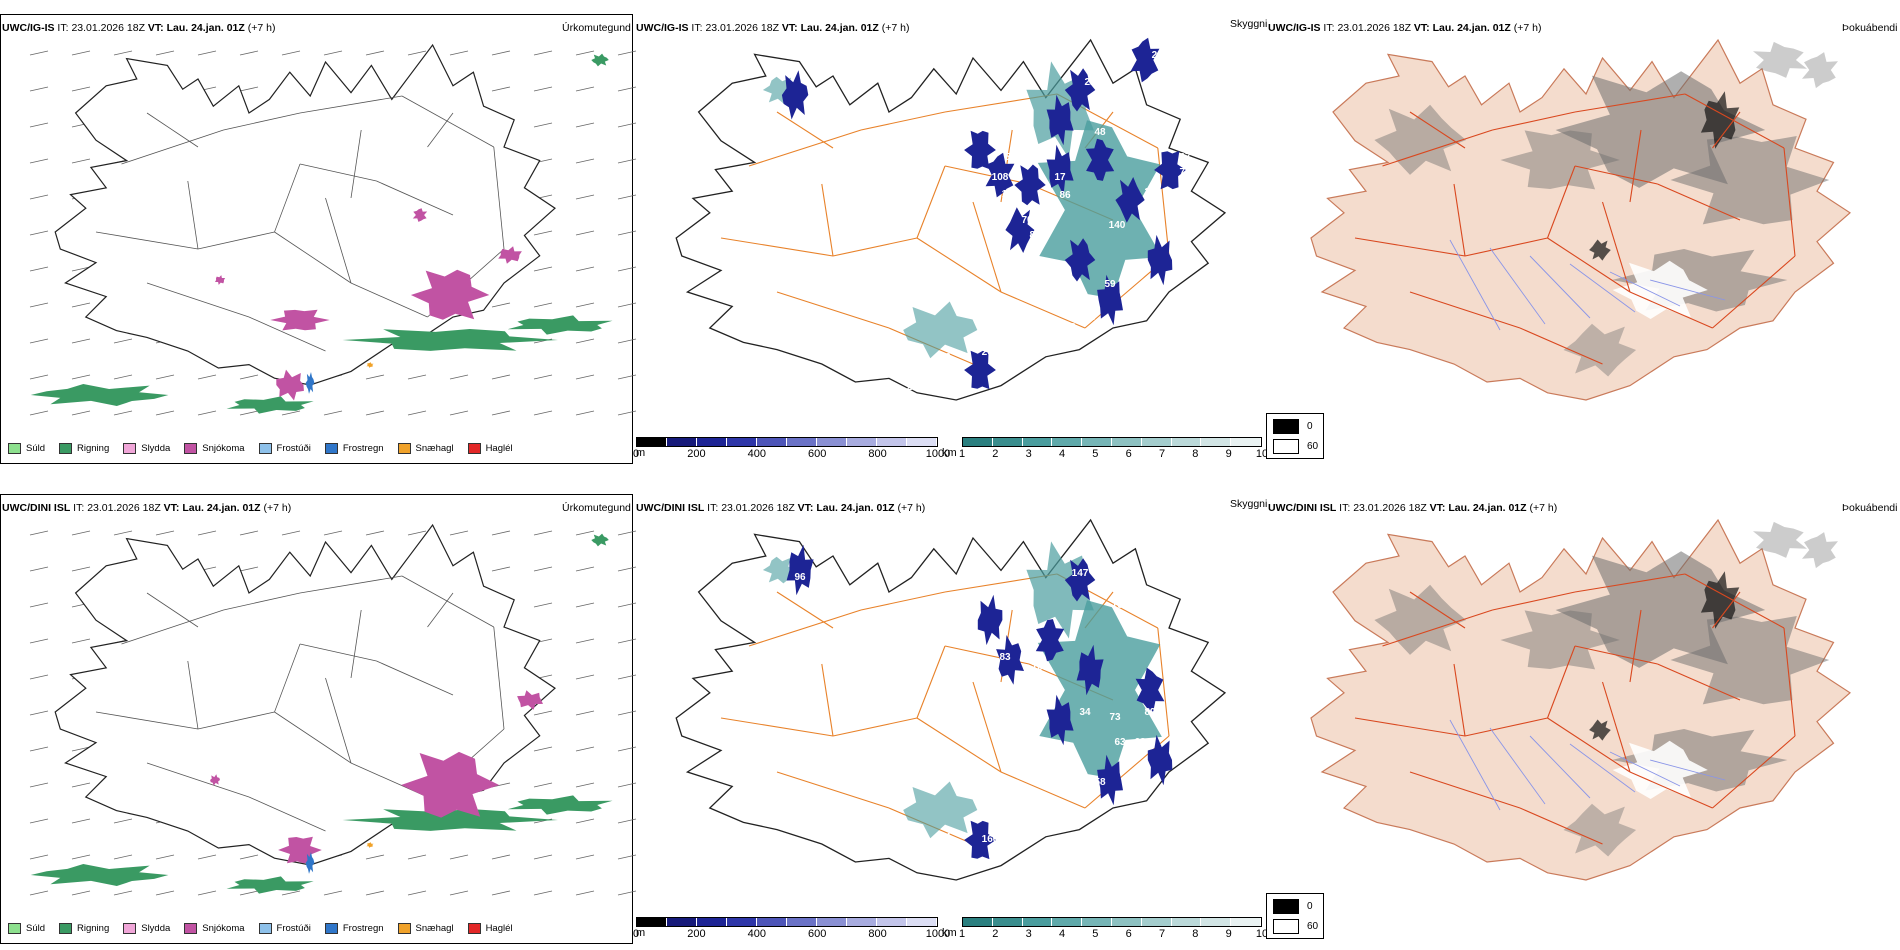  Describe the element at coordinates (1150, 712) in the screenshot. I see `visibility-value-label: 89` at that location.